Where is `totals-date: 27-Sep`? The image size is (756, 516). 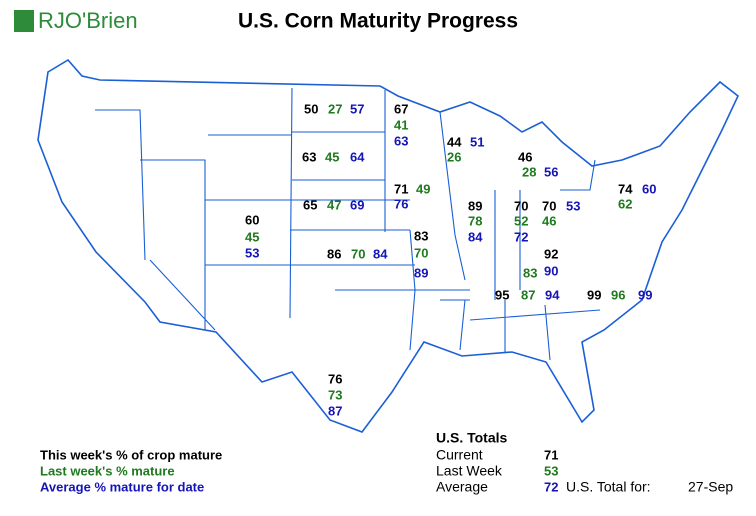
totals-date: 27-Sep is located at coordinates (710, 487).